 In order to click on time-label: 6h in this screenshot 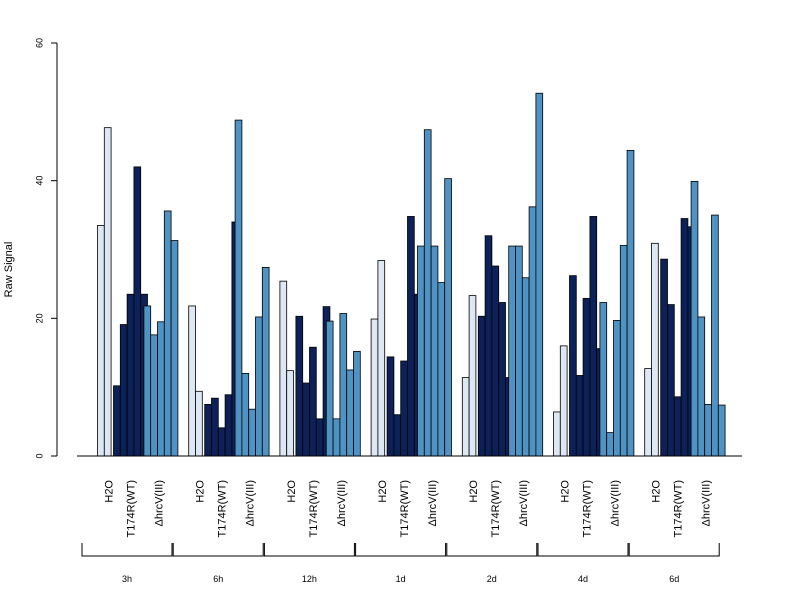, I will do `click(218, 579)`.